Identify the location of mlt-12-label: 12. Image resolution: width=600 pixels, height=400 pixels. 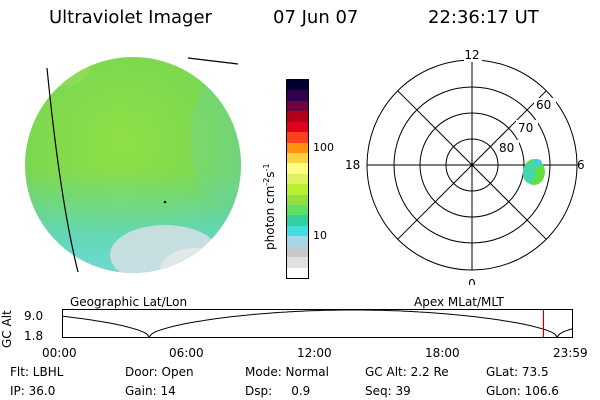
(471, 55).